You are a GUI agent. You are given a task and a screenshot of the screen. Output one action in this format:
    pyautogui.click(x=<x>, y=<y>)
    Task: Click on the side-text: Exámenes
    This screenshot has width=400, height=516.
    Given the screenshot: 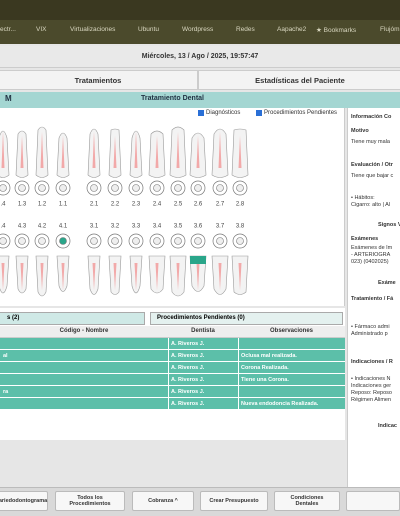 What is the action you would take?
    pyautogui.click(x=365, y=239)
    